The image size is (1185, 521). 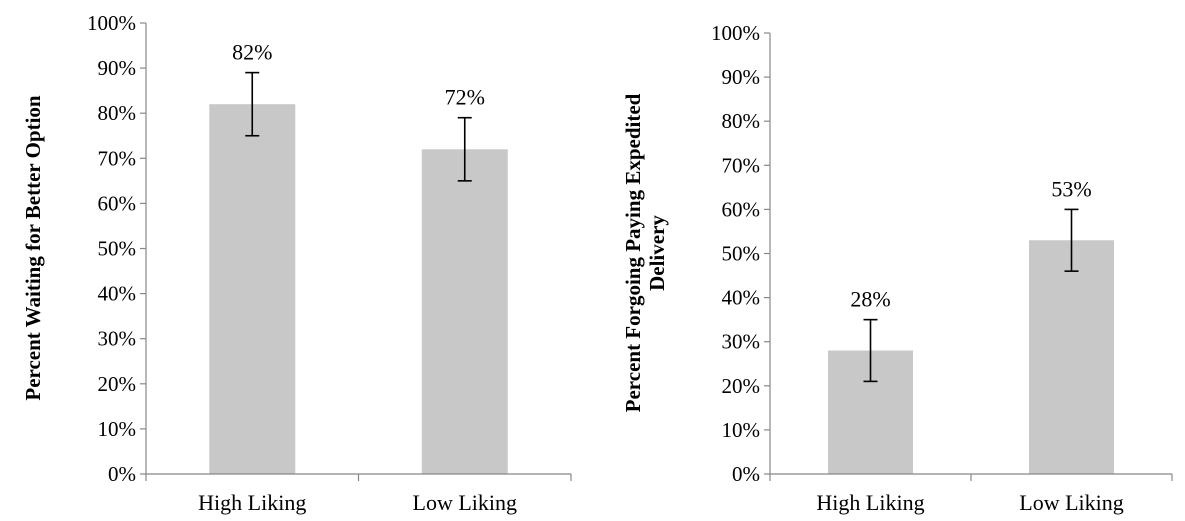 I want to click on data-label: 53%, so click(x=1071, y=188).